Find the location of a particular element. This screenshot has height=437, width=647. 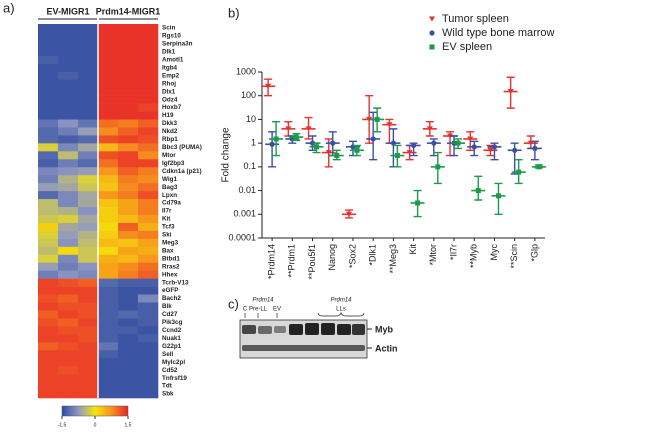

row-label: Serpina3n is located at coordinates (177, 44).